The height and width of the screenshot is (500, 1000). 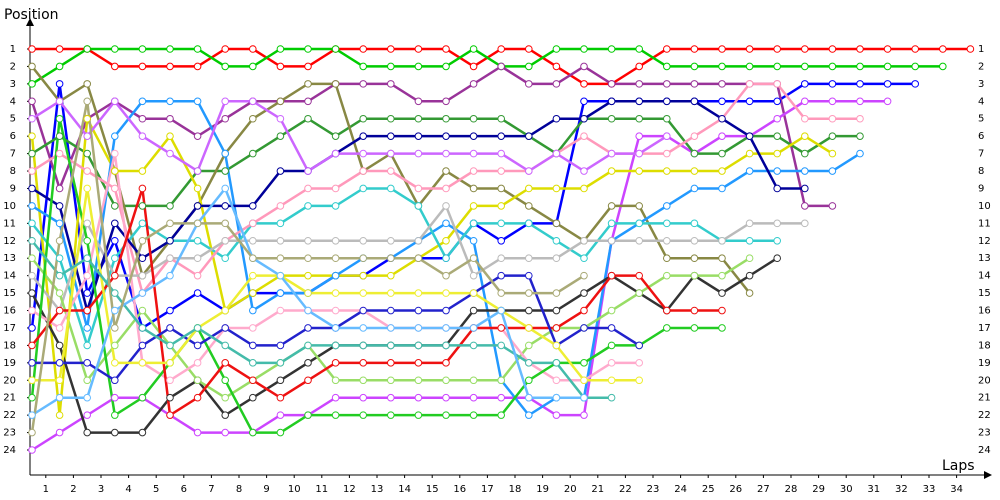 I want to click on x-tick-label: 3, so click(x=101, y=489).